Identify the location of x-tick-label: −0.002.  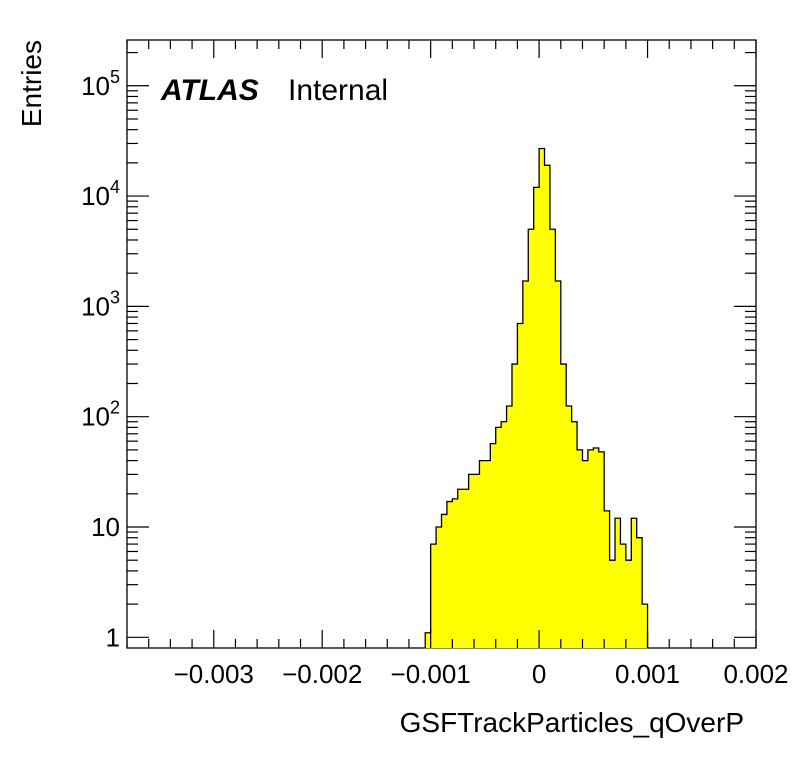
(322, 674).